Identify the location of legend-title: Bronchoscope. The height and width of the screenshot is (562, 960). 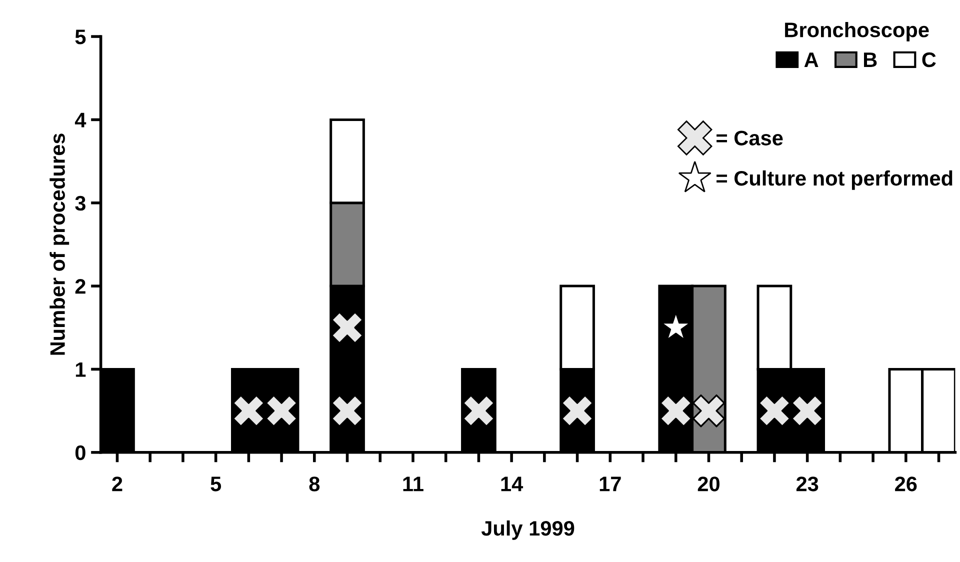
(857, 32).